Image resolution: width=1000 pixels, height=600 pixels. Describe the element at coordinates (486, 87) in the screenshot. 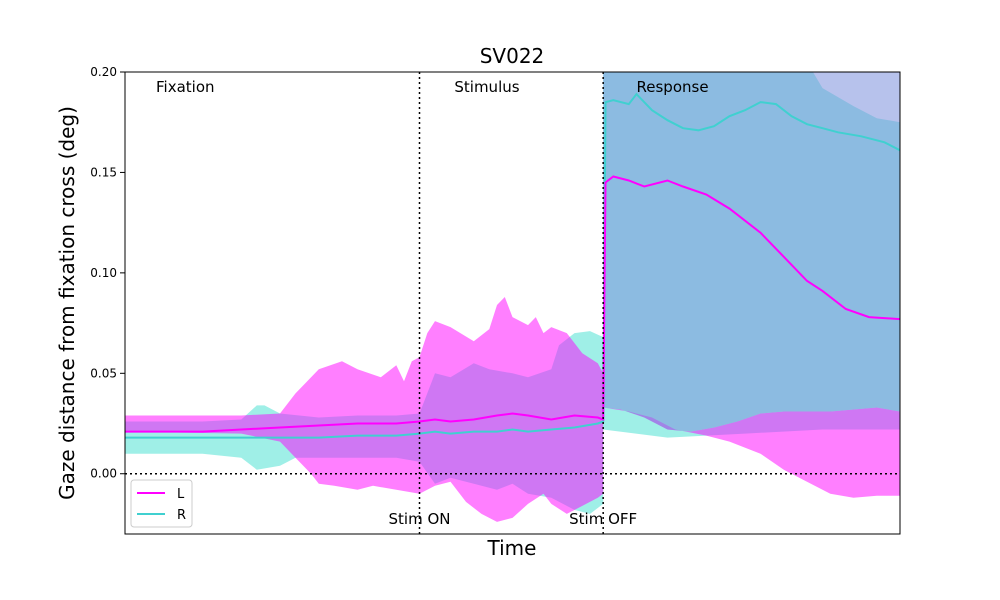

I see `phase-label-1: Stimulus` at that location.